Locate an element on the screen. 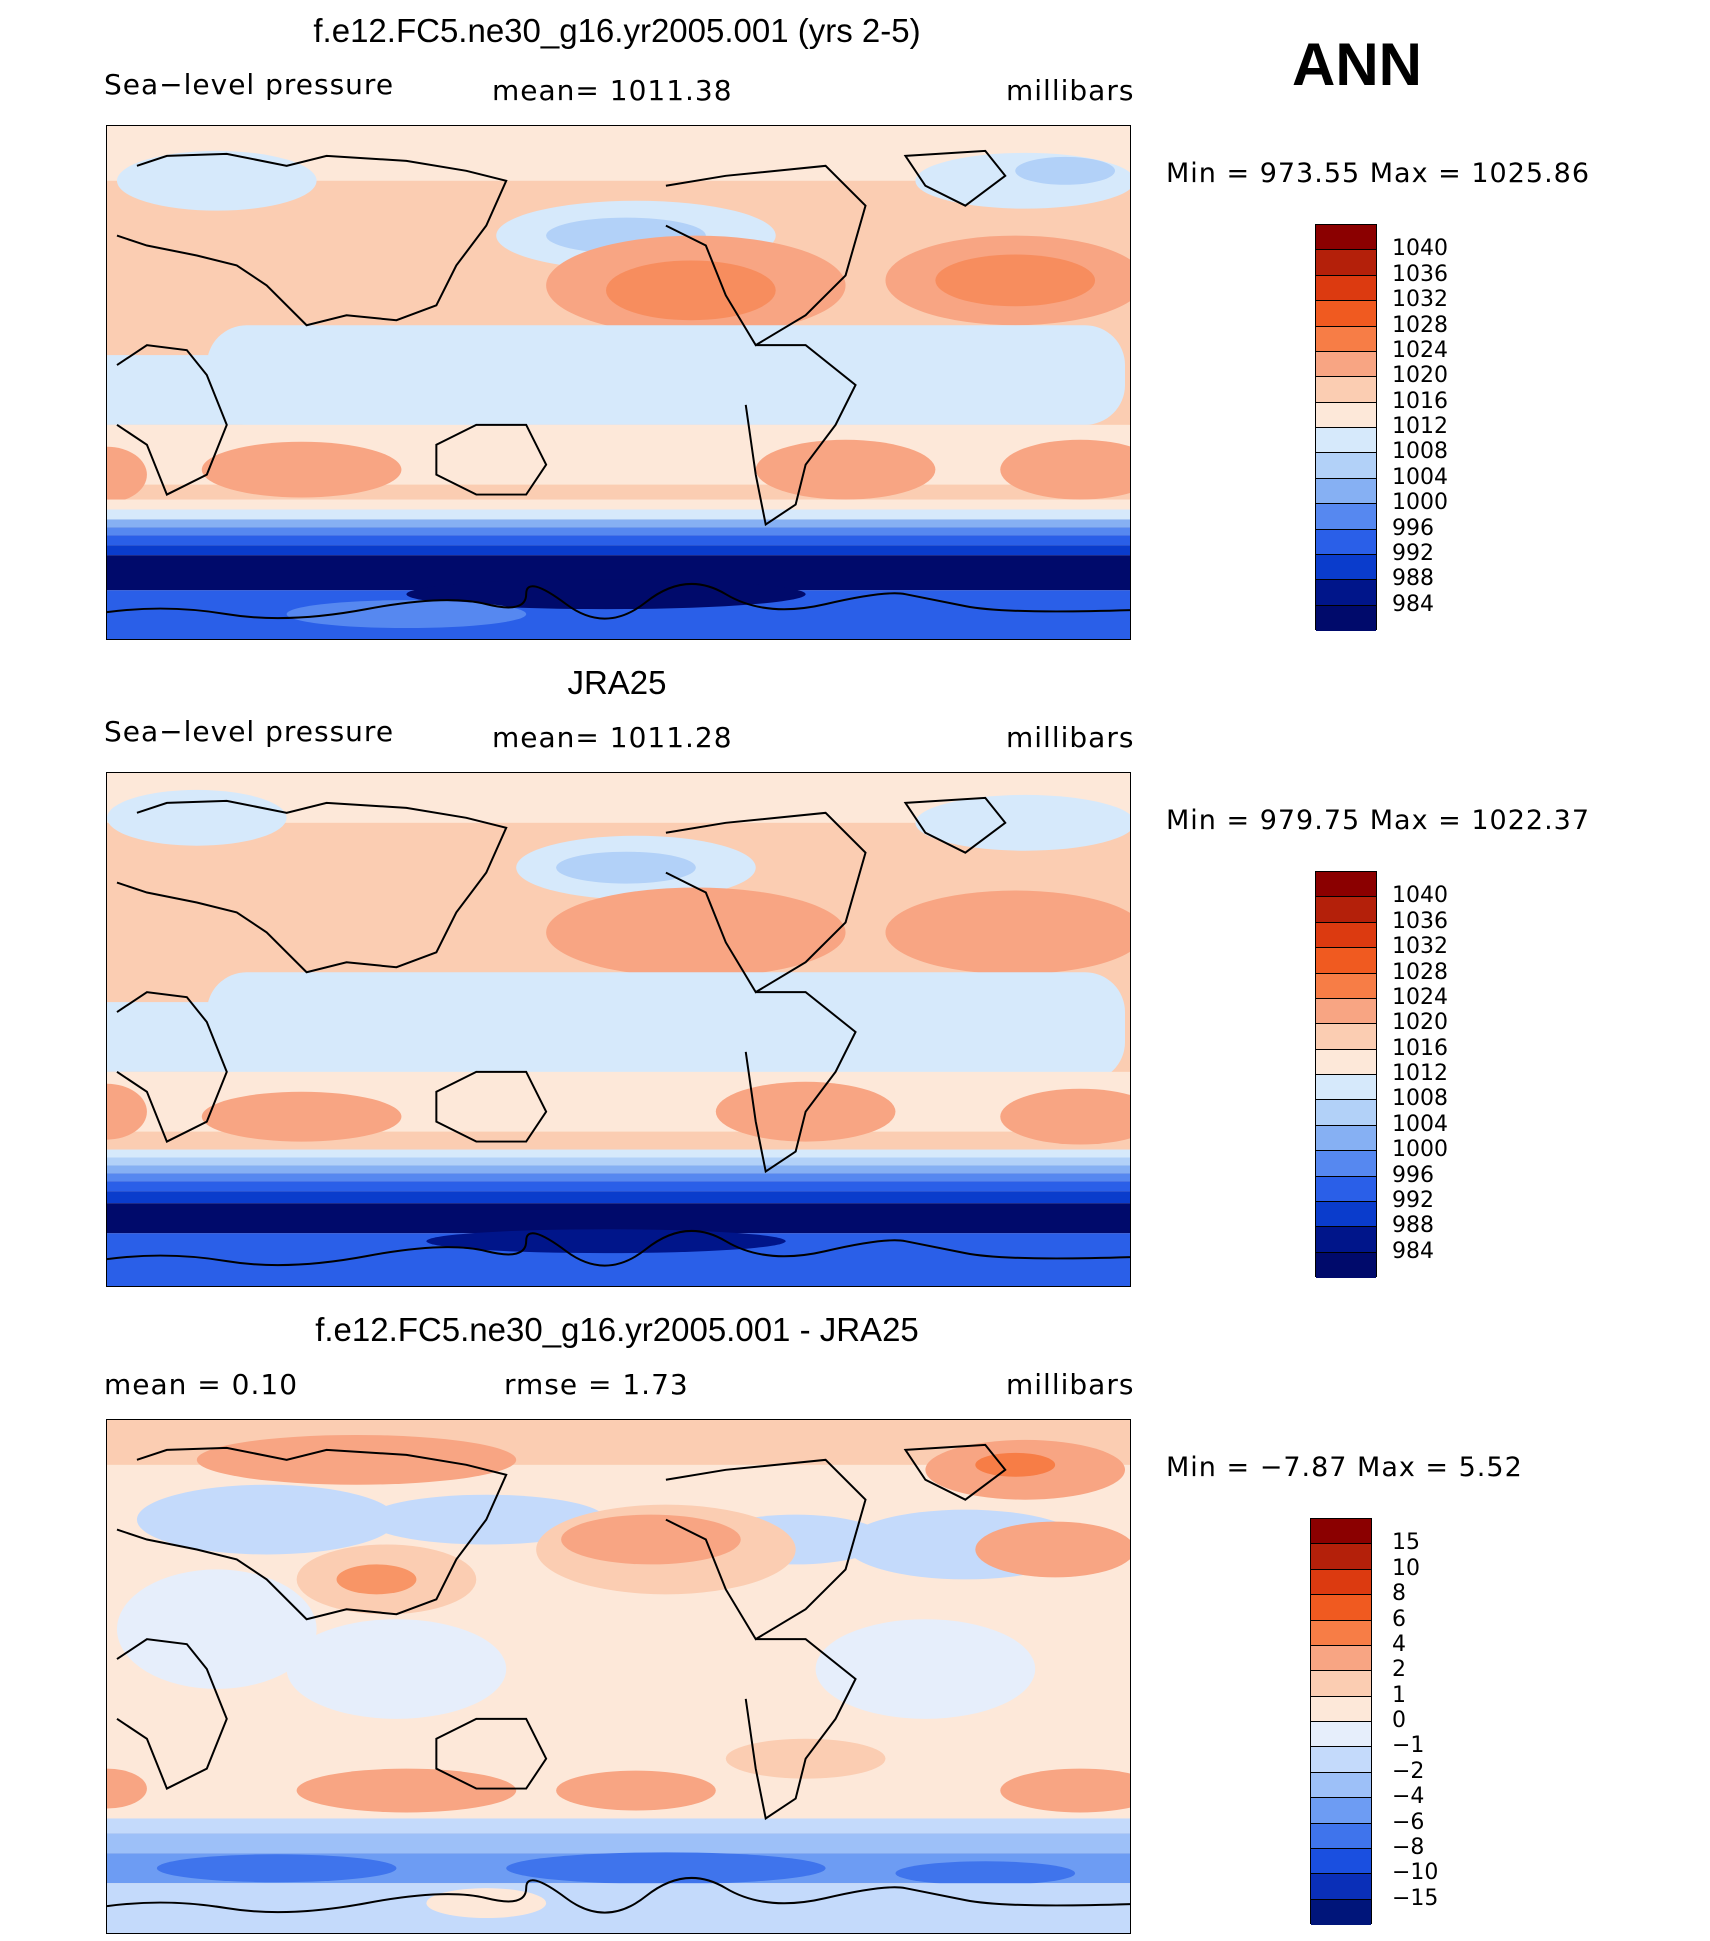  colorbar-level-label: 4 is located at coordinates (1399, 1644).